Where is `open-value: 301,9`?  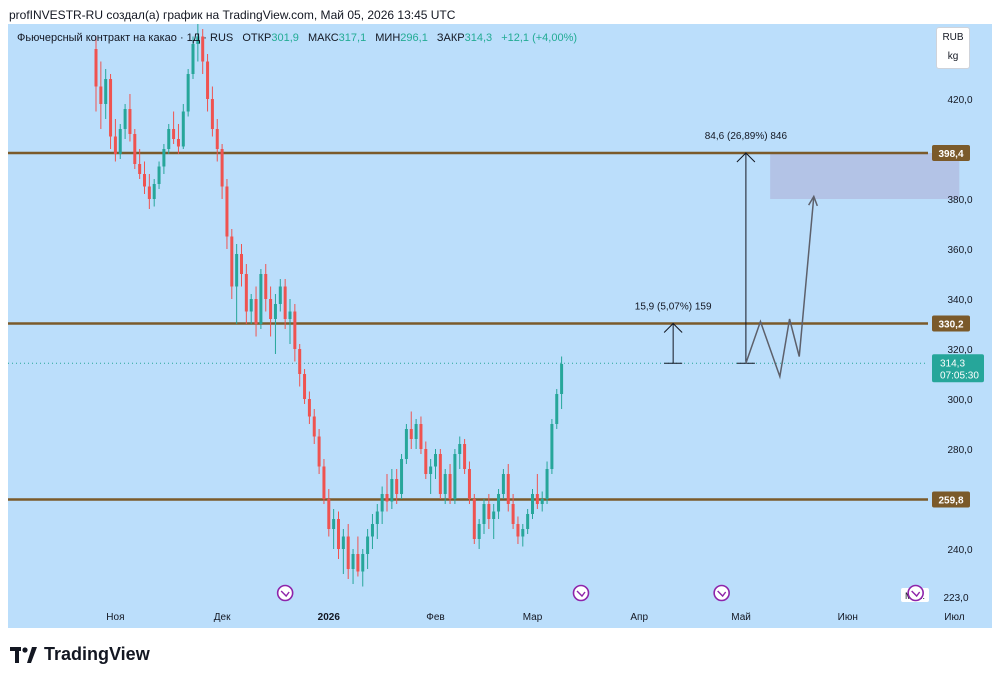
open-value: 301,9 is located at coordinates (285, 38).